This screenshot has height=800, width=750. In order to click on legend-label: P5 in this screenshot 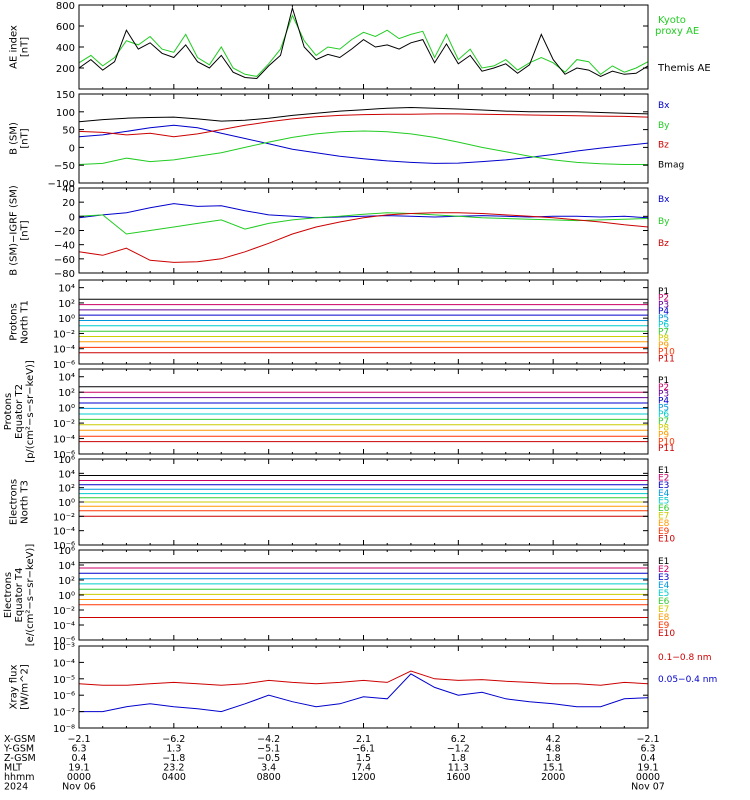, I will do `click(663, 408)`.